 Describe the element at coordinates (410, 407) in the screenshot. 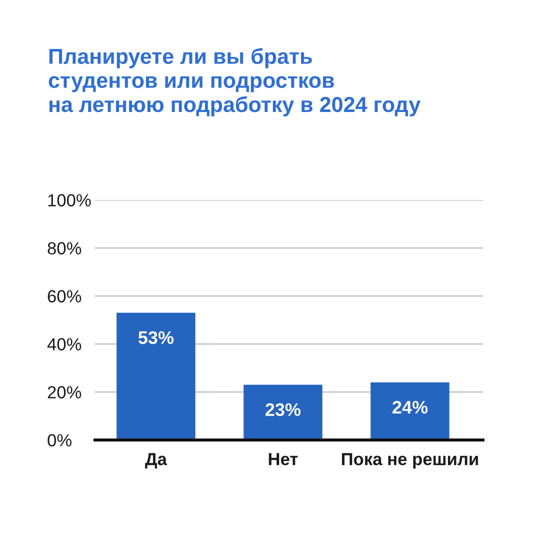

I see `data-label: 24%` at that location.